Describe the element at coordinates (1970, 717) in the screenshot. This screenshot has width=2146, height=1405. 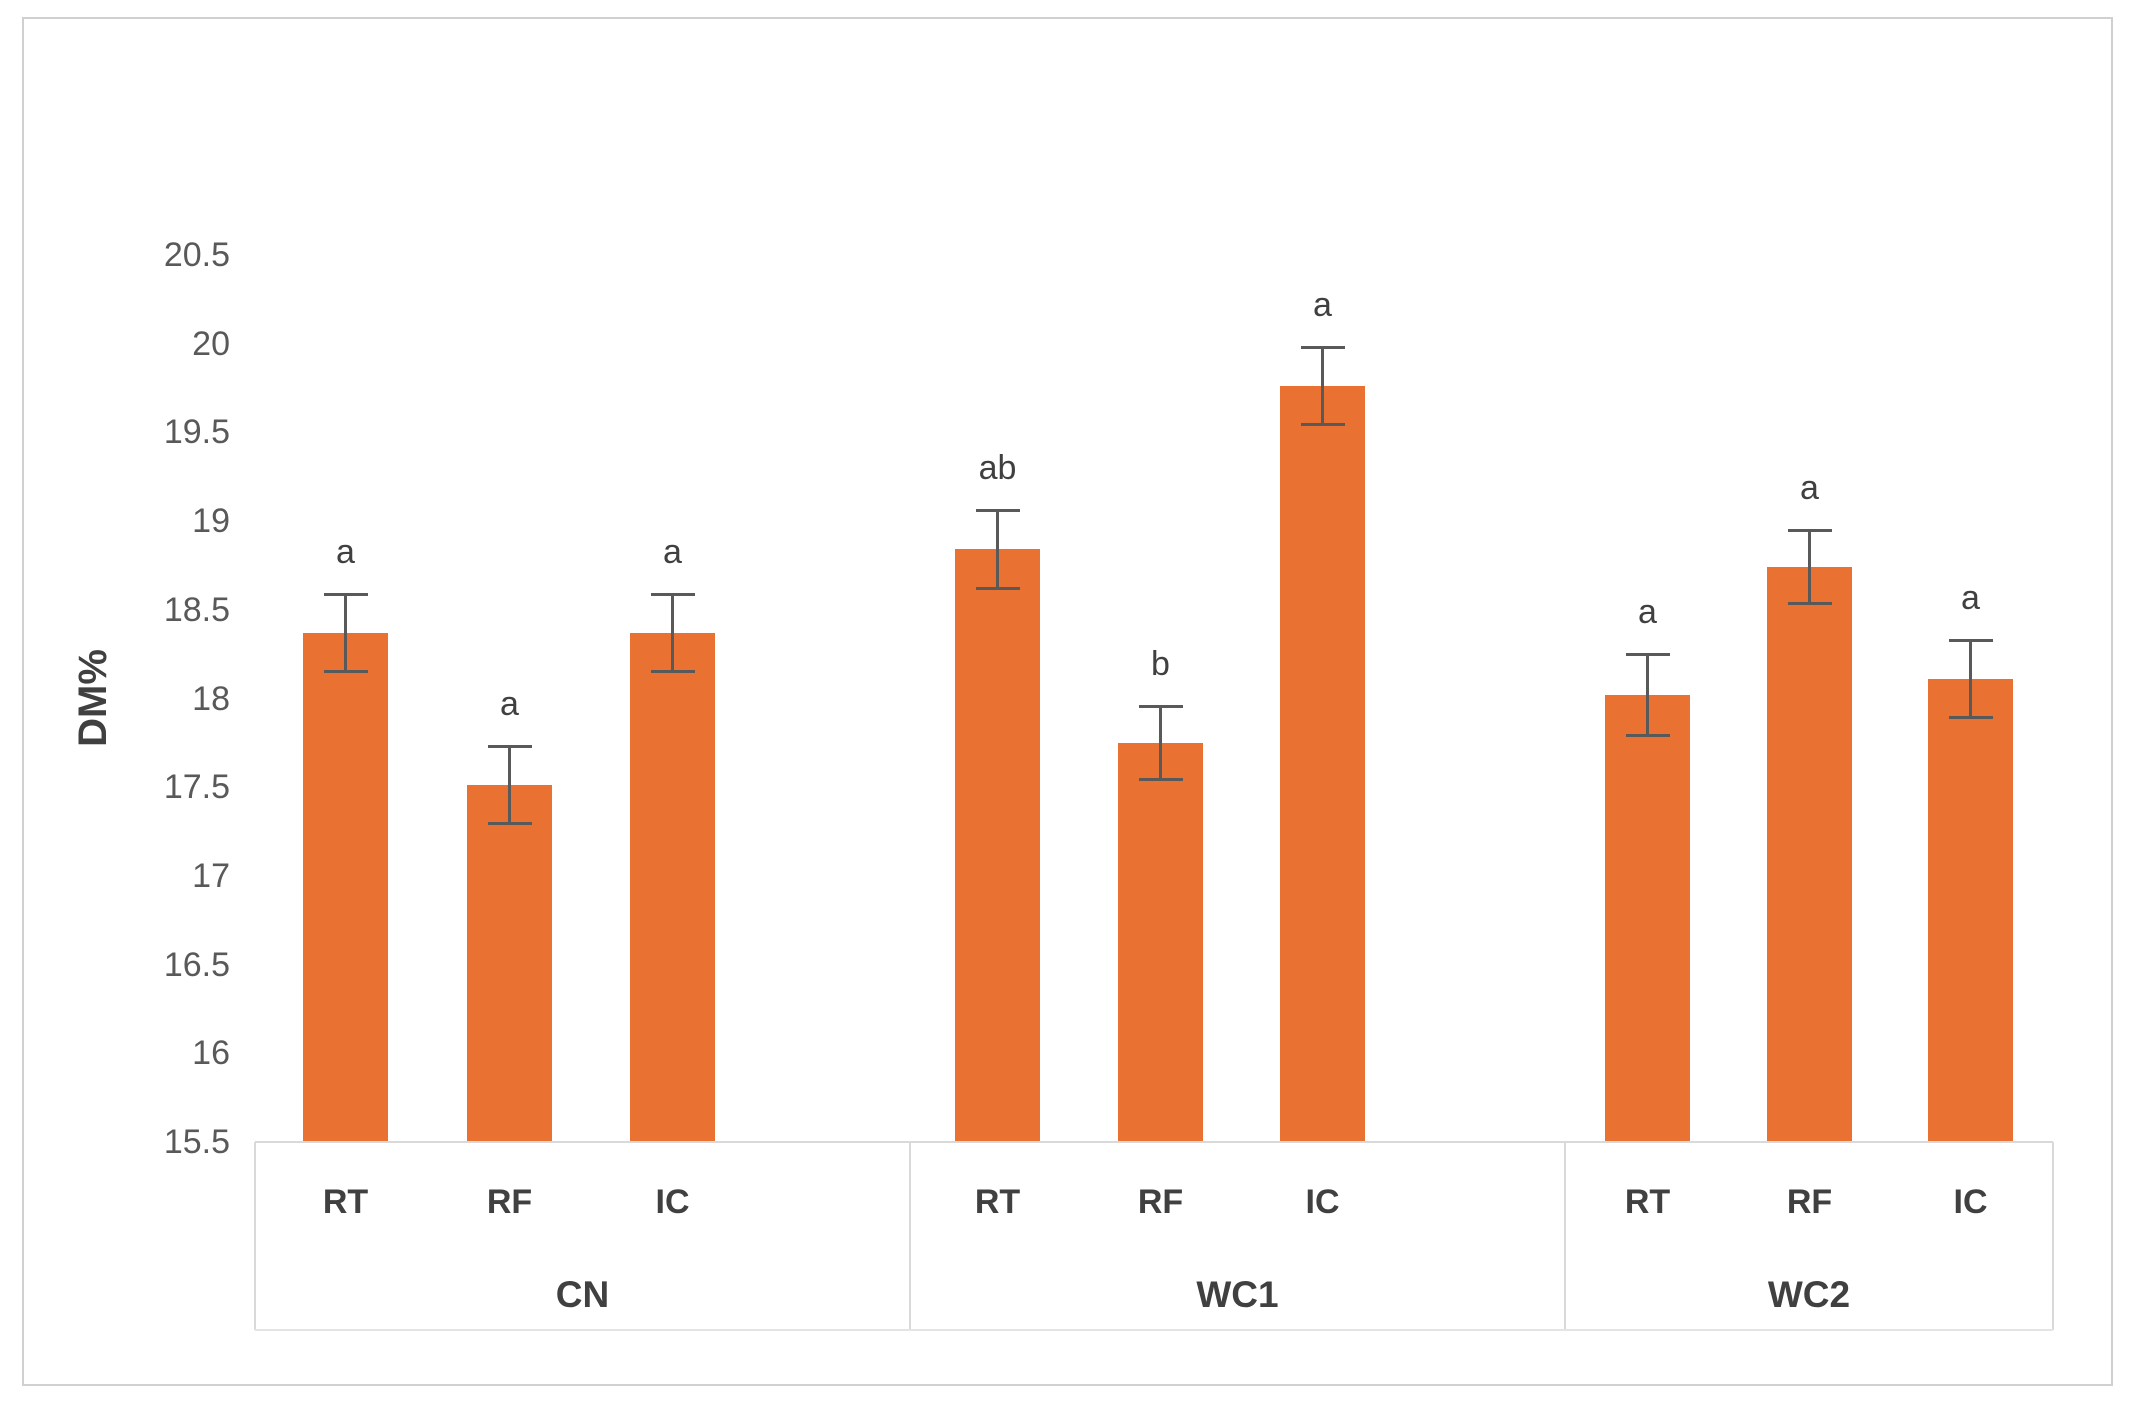
I see `error-cap-bottom-wc2-ic` at that location.